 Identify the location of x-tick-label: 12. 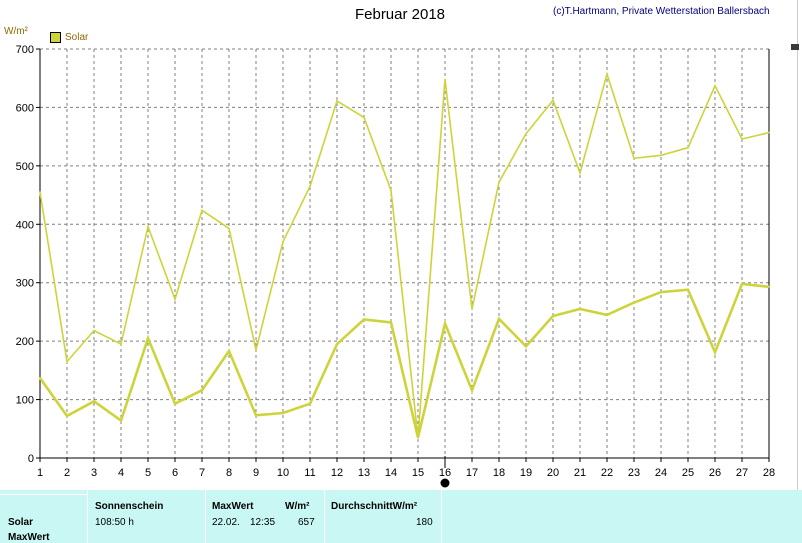
(337, 473).